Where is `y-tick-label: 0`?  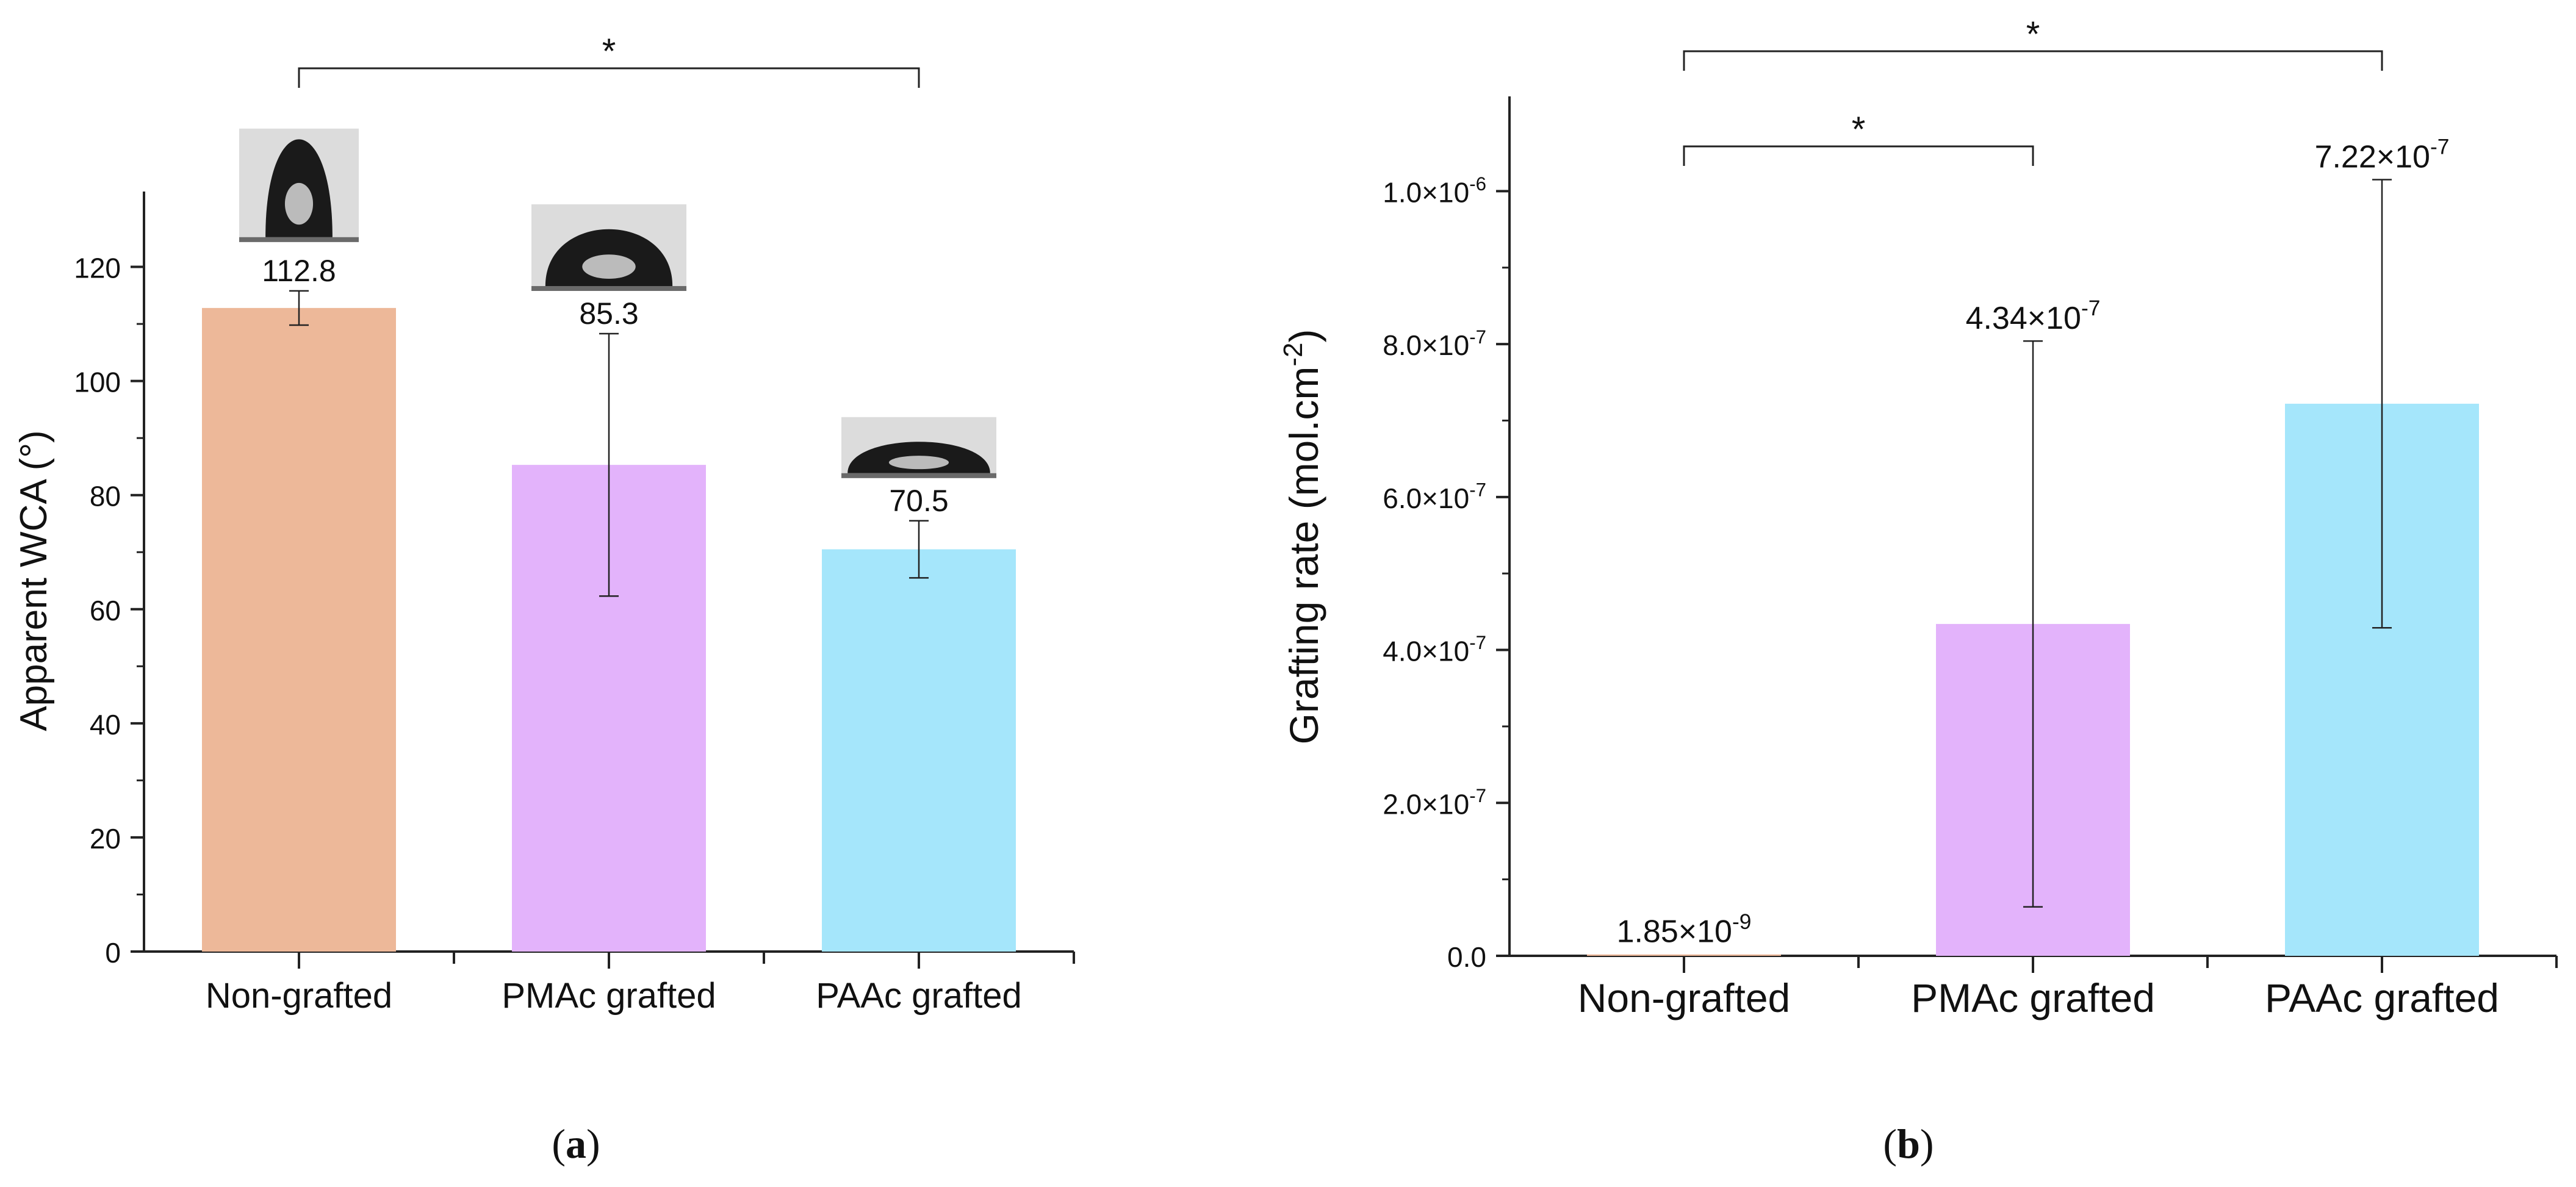
y-tick-label: 0 is located at coordinates (113, 953).